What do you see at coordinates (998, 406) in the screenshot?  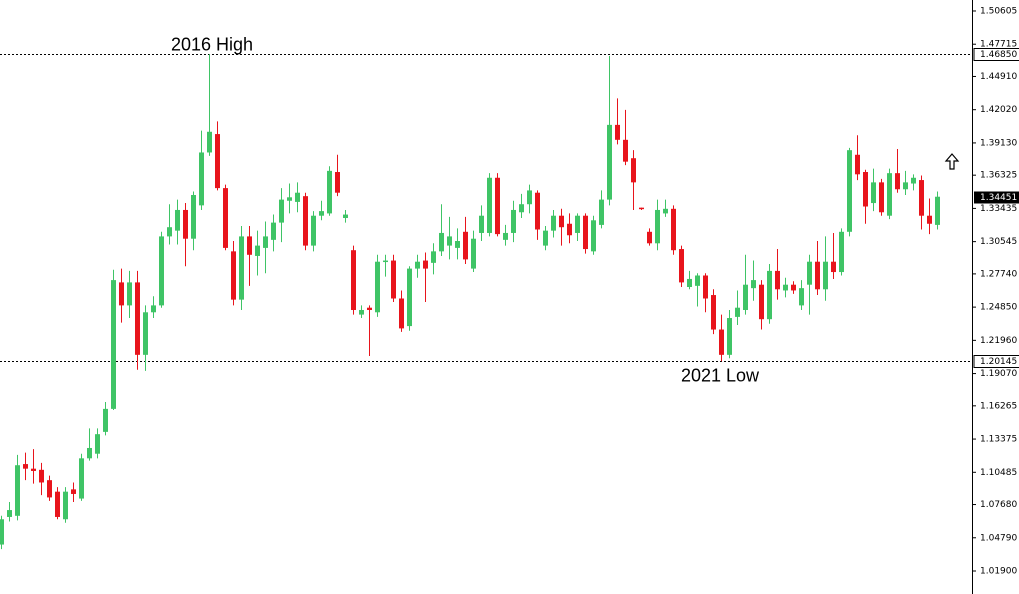 I see `y-tick-label: 1.16265` at bounding box center [998, 406].